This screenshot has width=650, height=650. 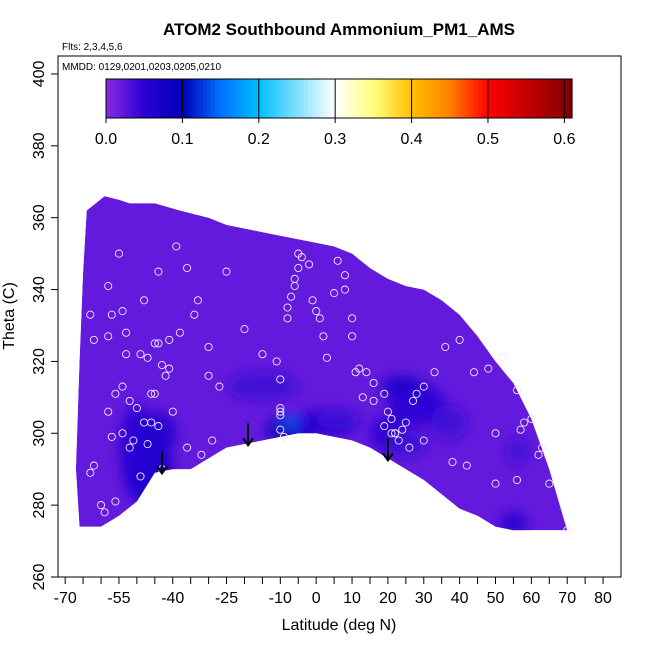 What do you see at coordinates (352, 598) in the screenshot?
I see `x-tick-label: 10` at bounding box center [352, 598].